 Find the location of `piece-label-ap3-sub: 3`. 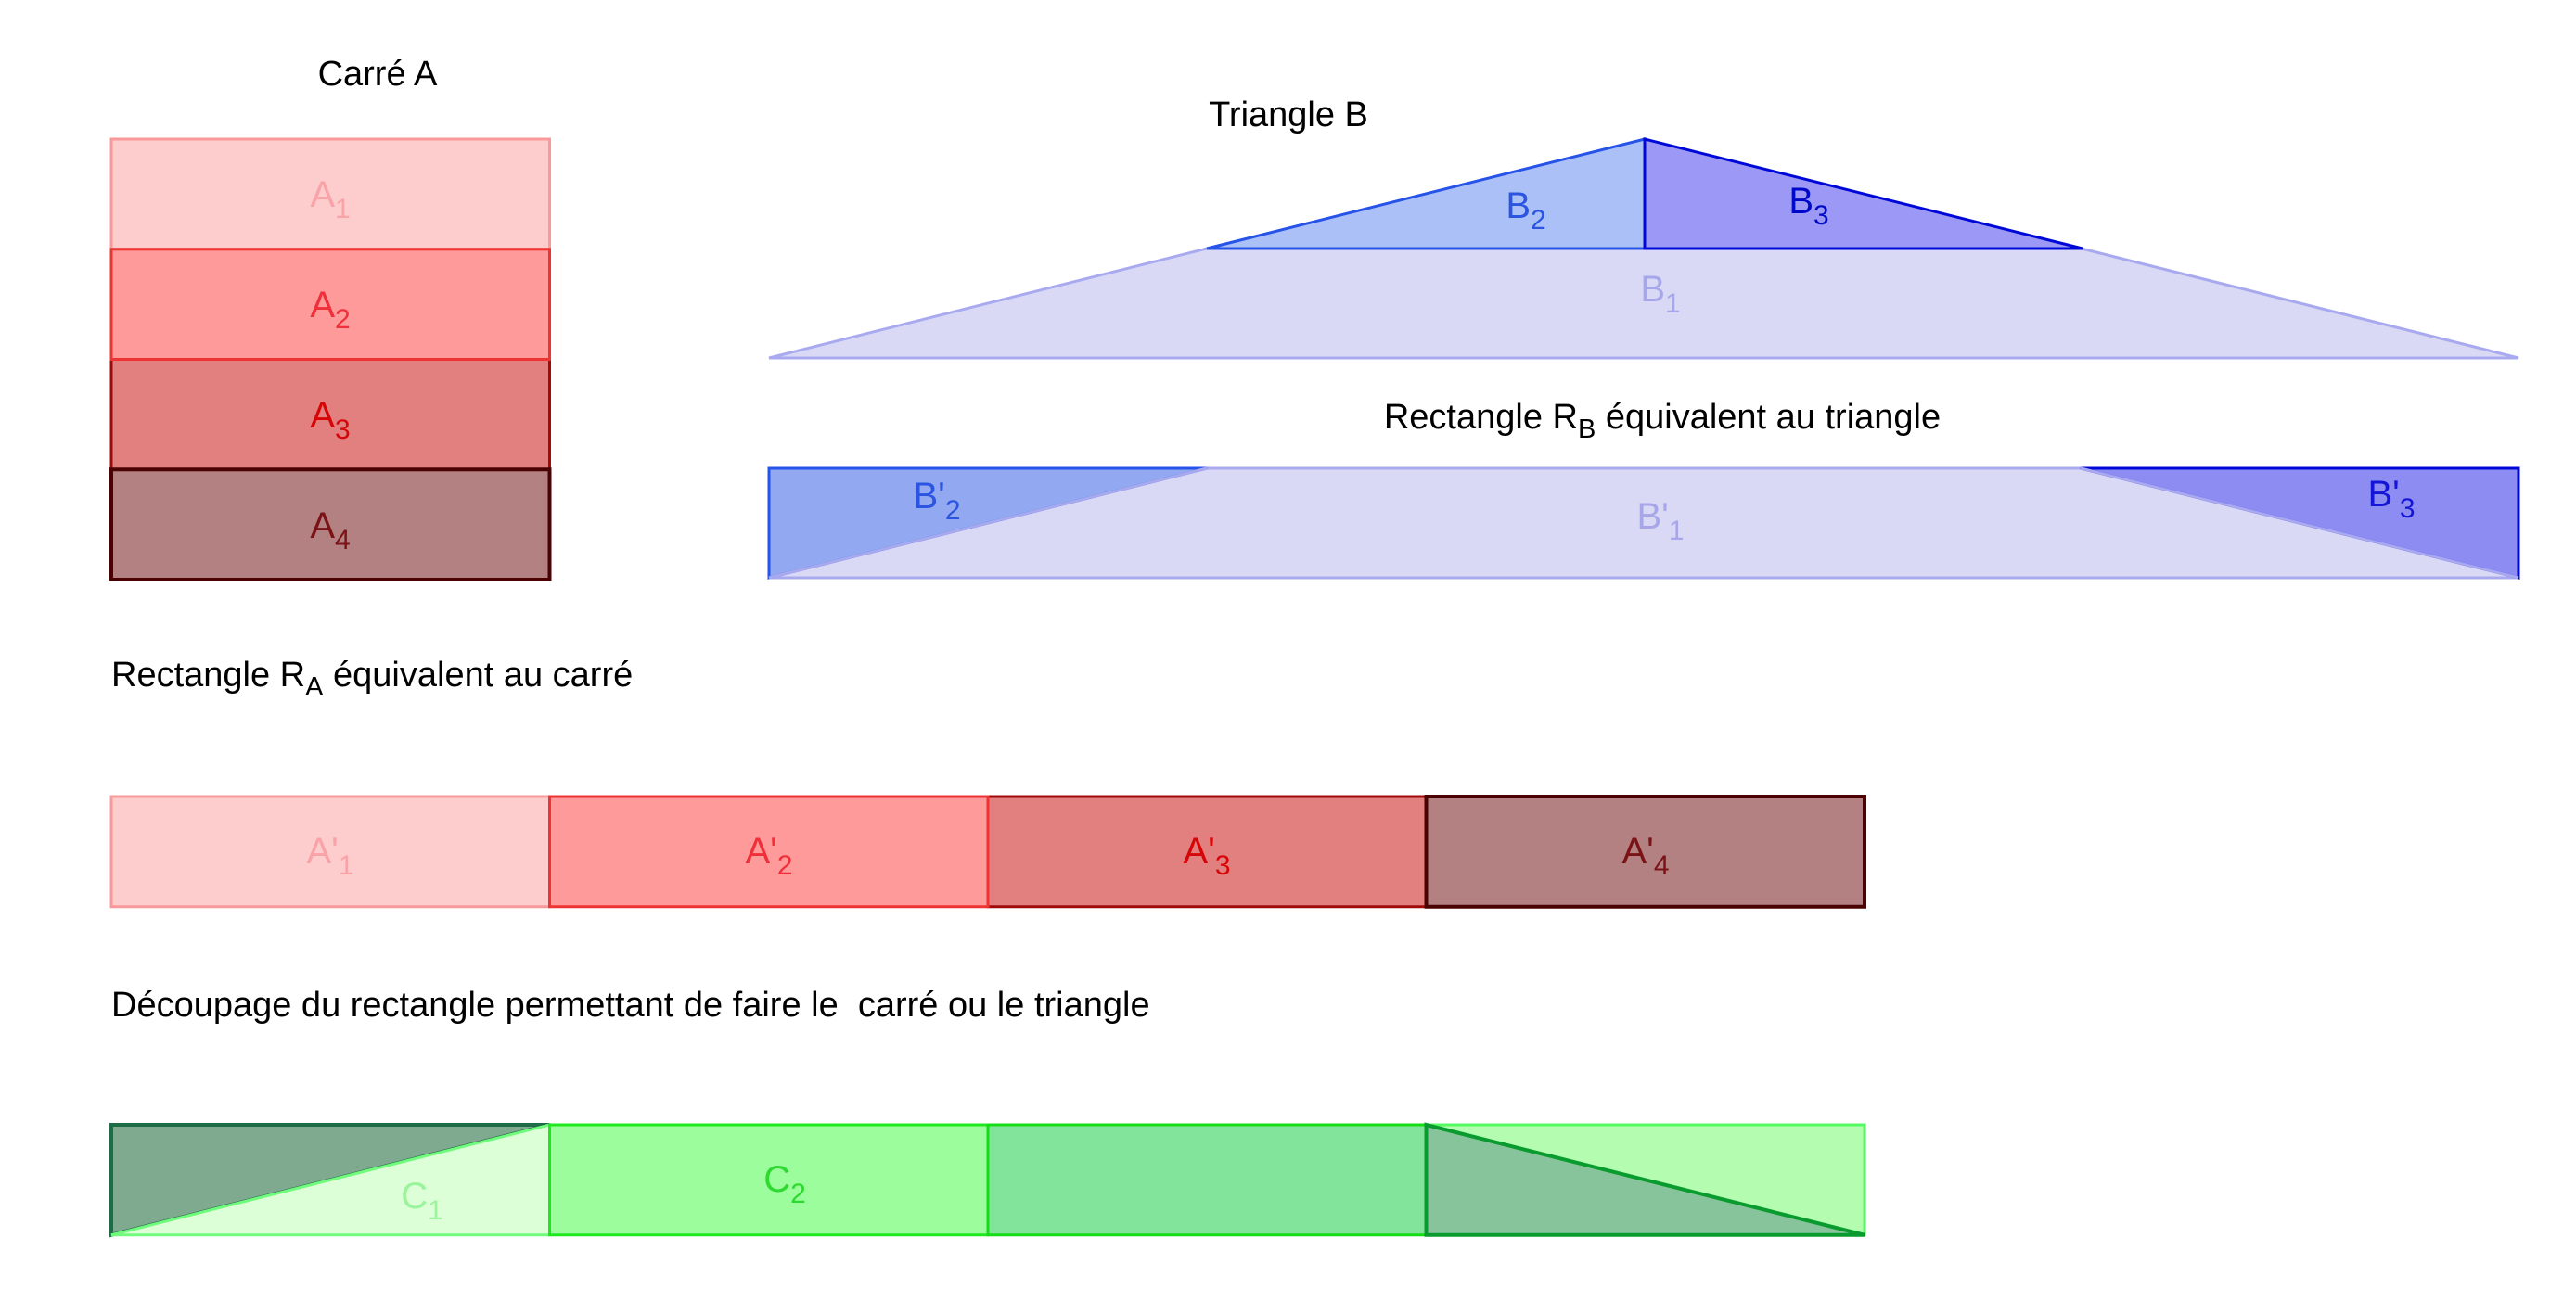

piece-label-ap3-sub: 3 is located at coordinates (1223, 865).